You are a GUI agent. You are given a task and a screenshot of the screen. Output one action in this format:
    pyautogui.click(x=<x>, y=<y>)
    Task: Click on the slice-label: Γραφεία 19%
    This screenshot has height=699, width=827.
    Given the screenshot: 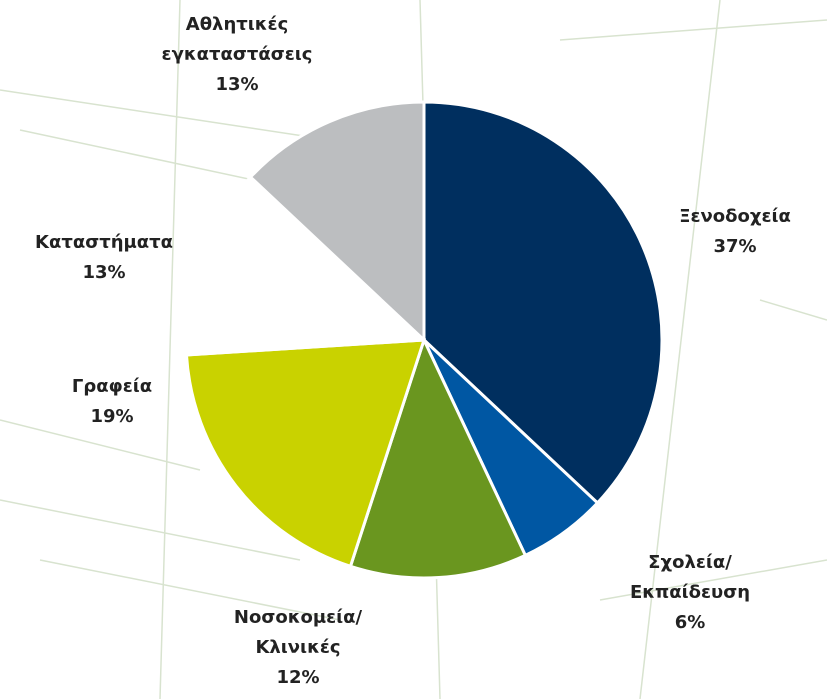 What is the action you would take?
    pyautogui.click(x=112, y=402)
    